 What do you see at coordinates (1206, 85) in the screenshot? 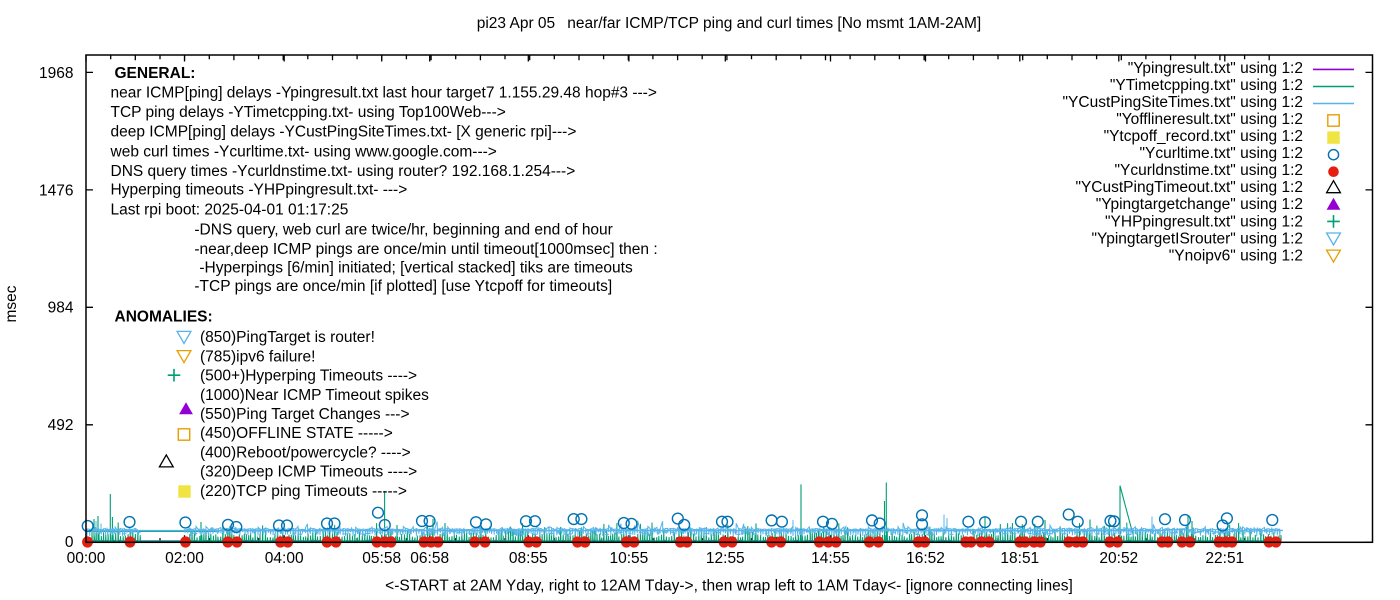
I see `svg-text: "YTimetcpping.txt" using 1:2` at bounding box center [1206, 85].